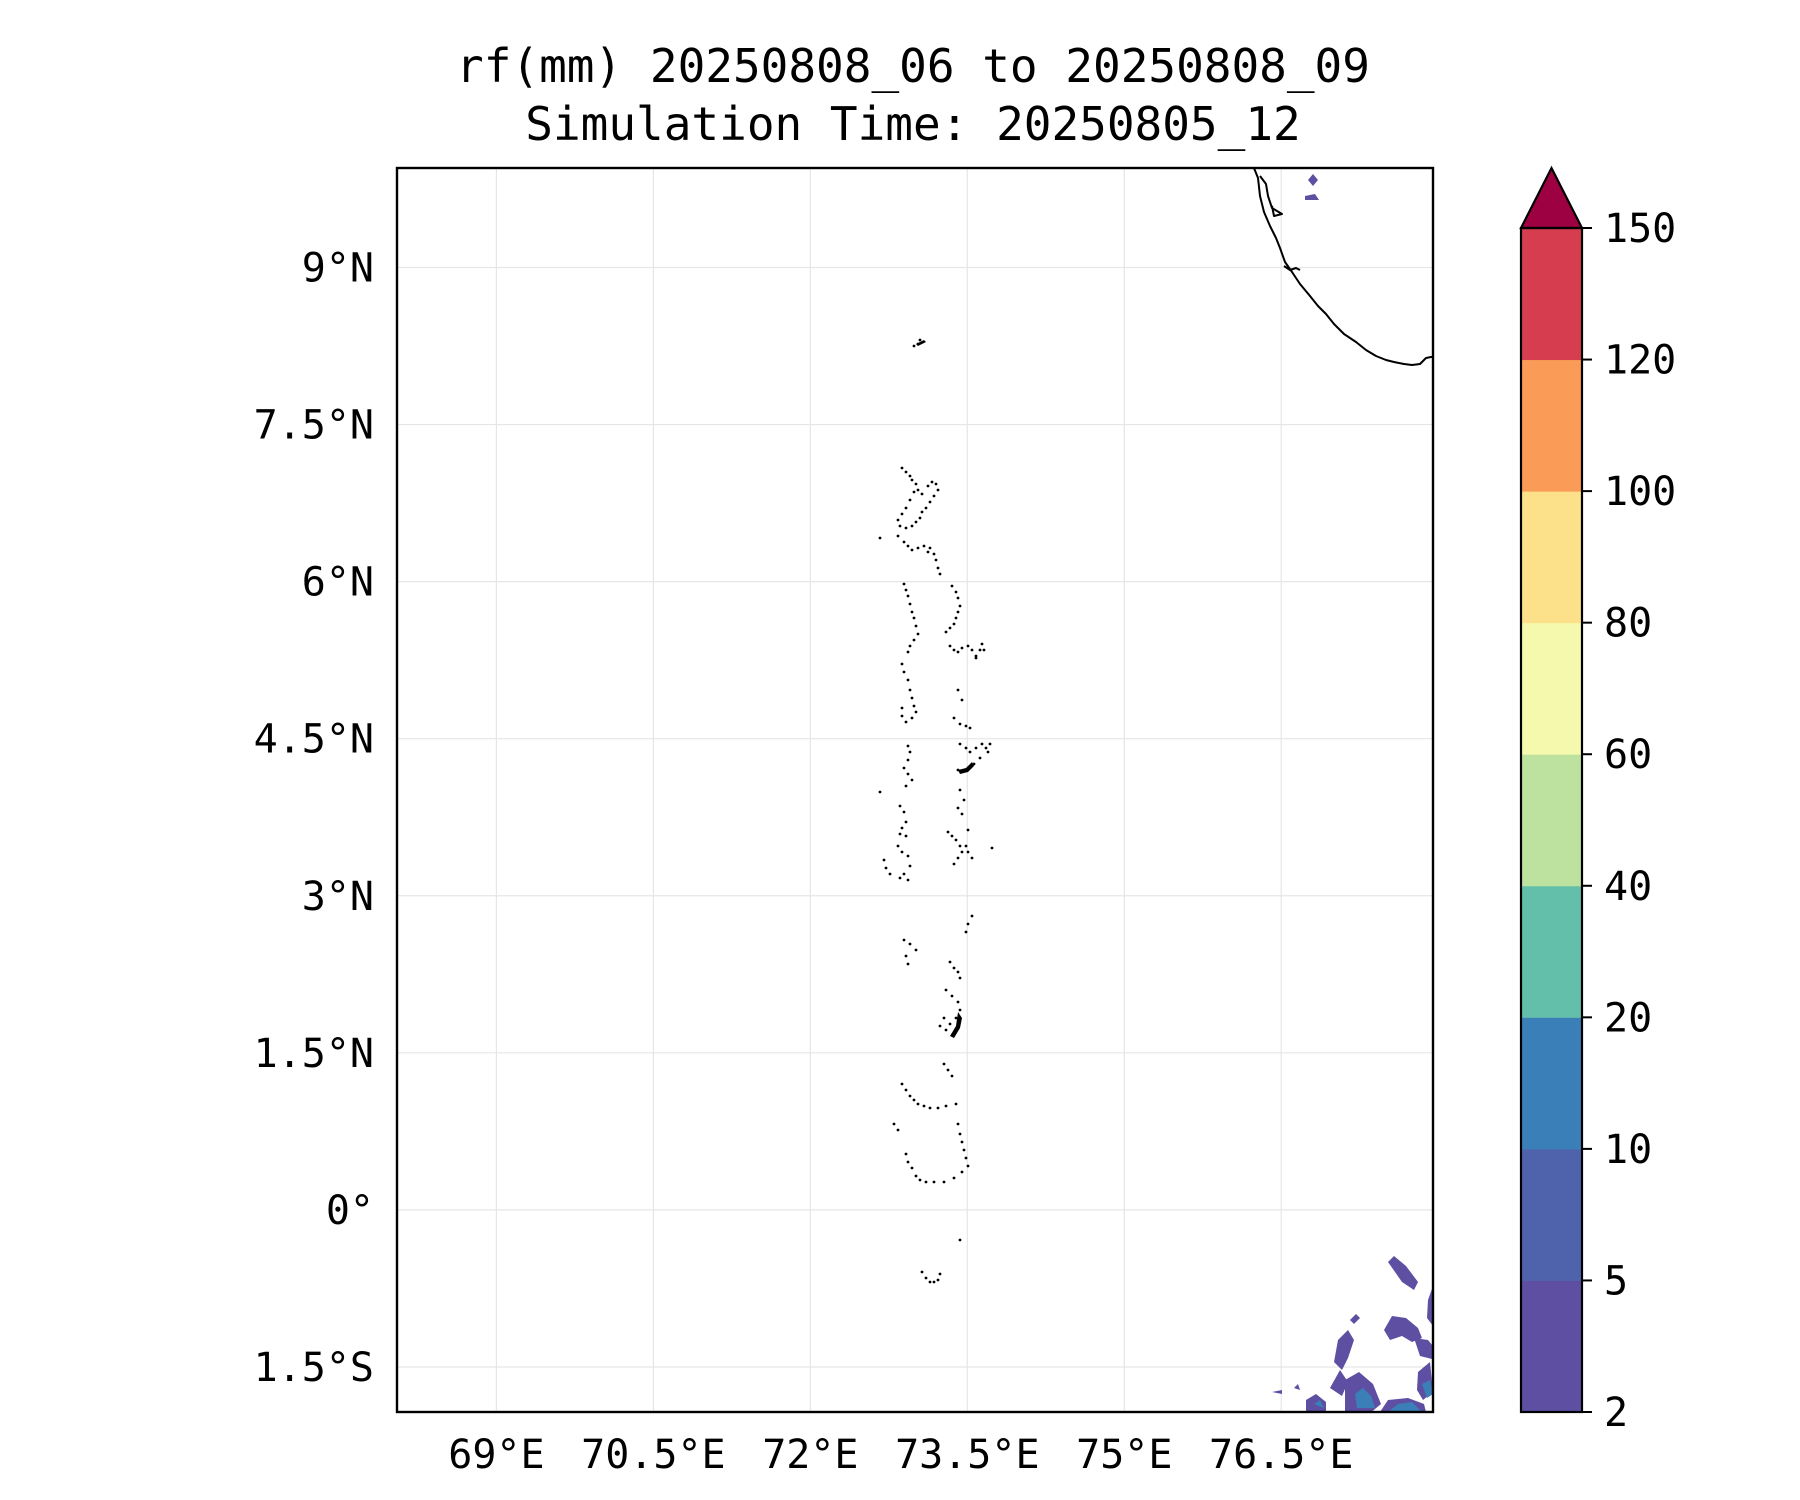 This screenshot has width=1800, height=1500. Describe the element at coordinates (1628, 1018) in the screenshot. I see `colorbar-tick-label: 20` at that location.